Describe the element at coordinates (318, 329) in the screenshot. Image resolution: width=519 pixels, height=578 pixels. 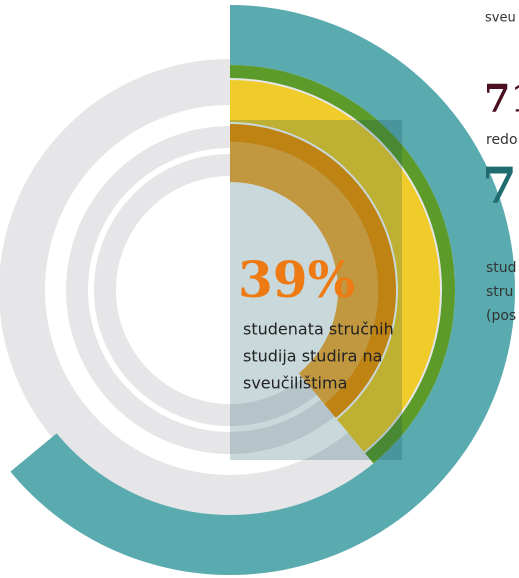
I see `caption: studenata stručnih` at that location.